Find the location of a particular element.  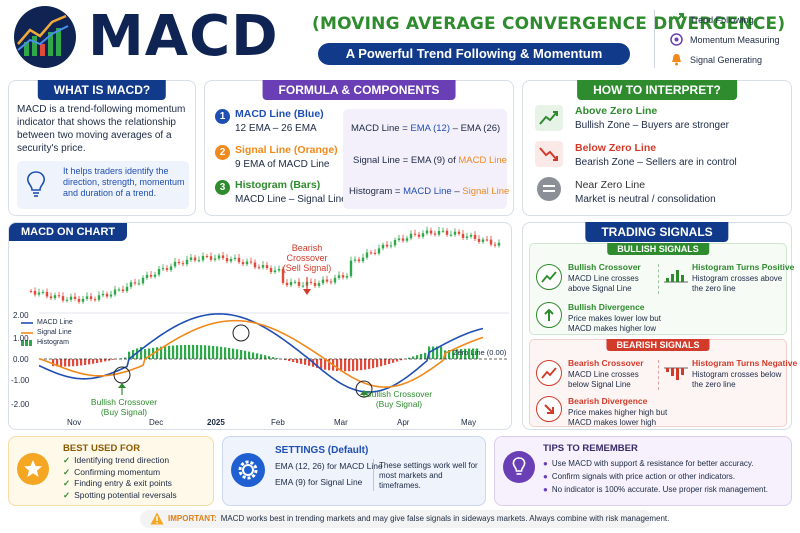

gear-icon is located at coordinates (248, 470).